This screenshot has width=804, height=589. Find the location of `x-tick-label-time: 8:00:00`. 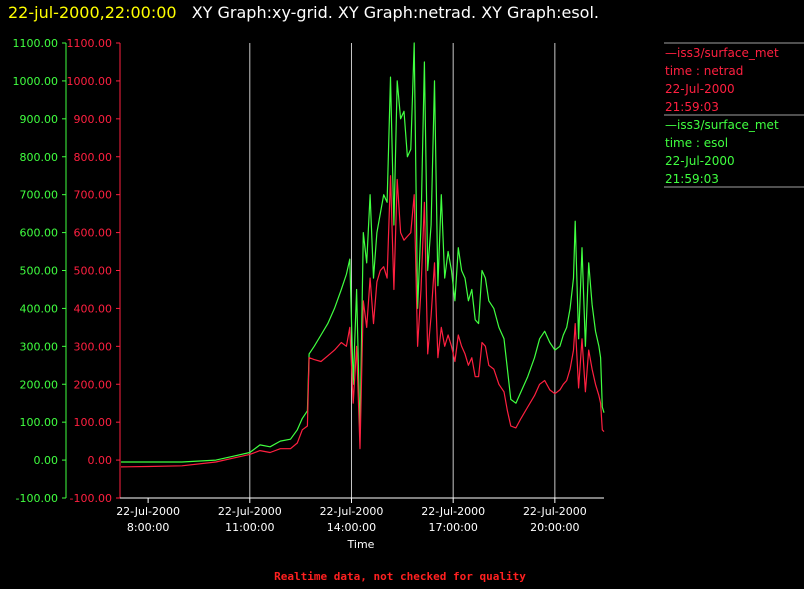

x-tick-label-time: 8:00:00 is located at coordinates (148, 527).